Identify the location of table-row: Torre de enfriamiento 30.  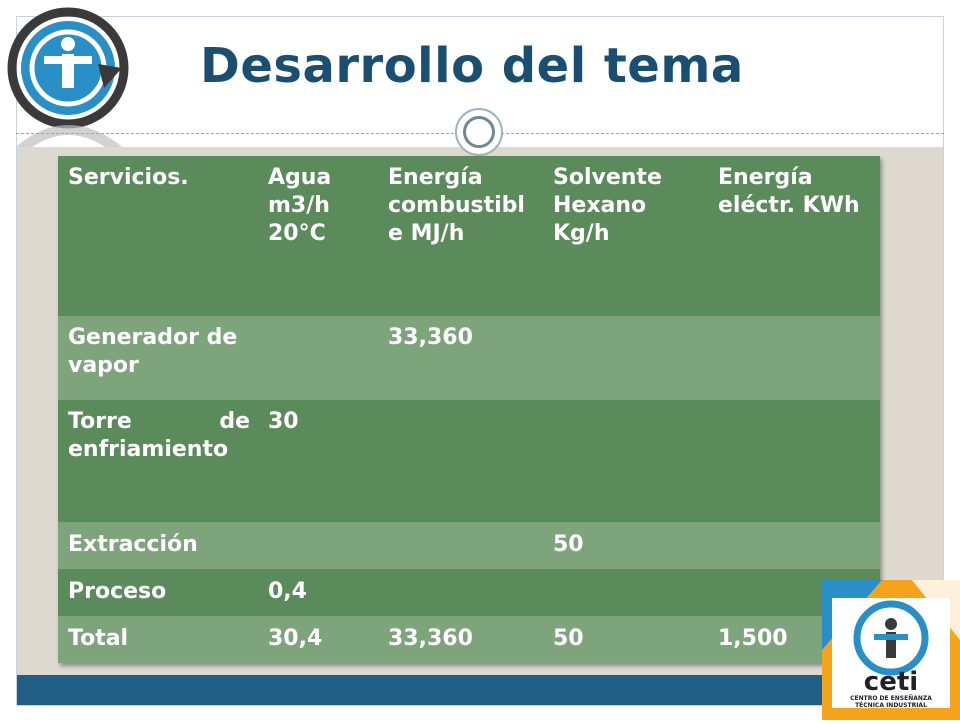
(469, 461).